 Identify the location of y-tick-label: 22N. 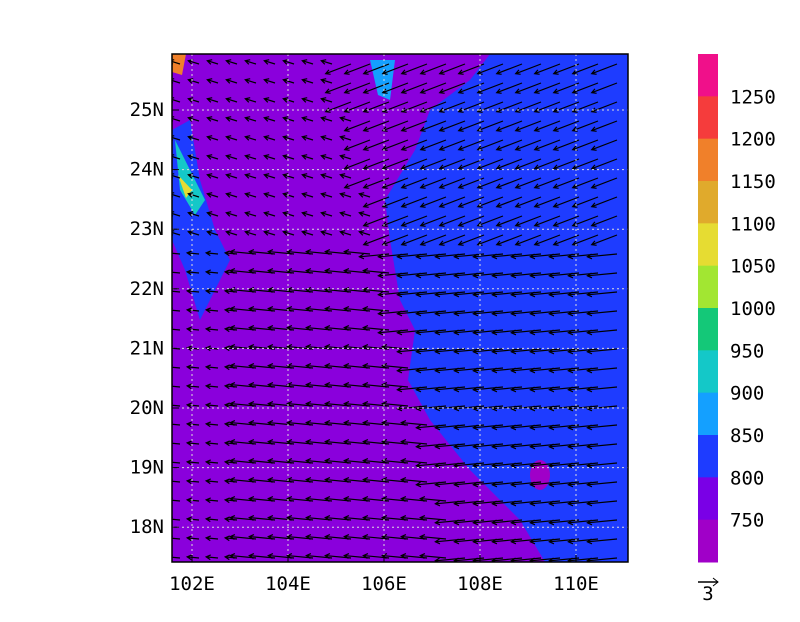
(147, 289).